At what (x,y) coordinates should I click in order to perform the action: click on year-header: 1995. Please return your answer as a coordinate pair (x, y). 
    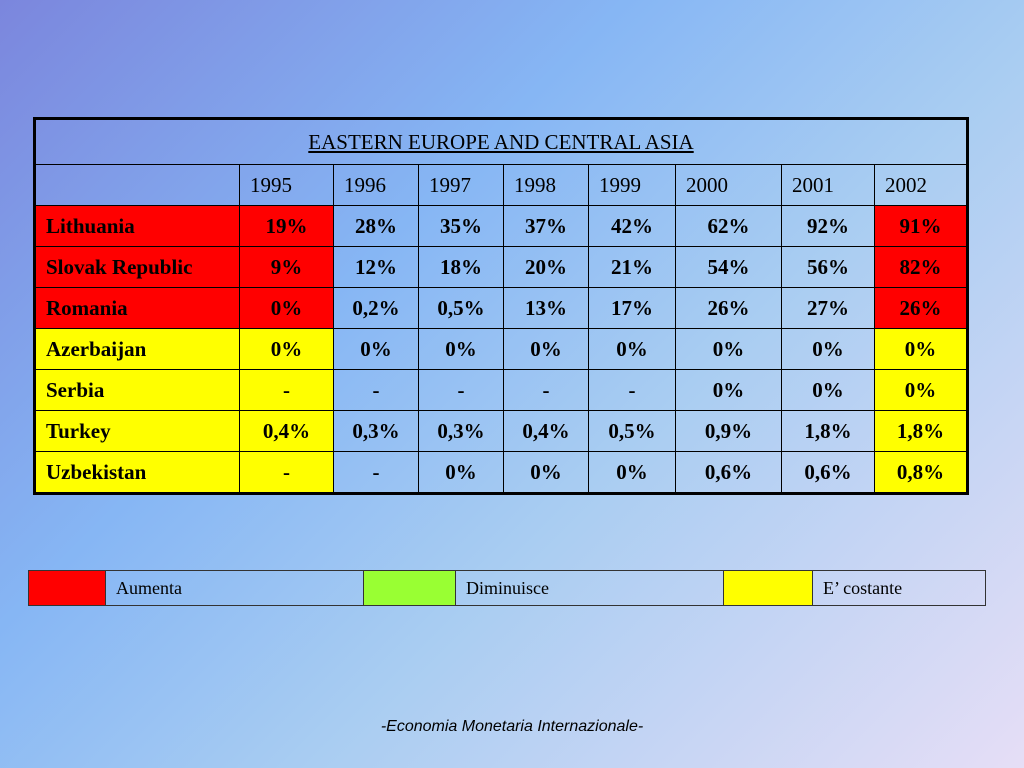
    Looking at the image, I should click on (286, 185).